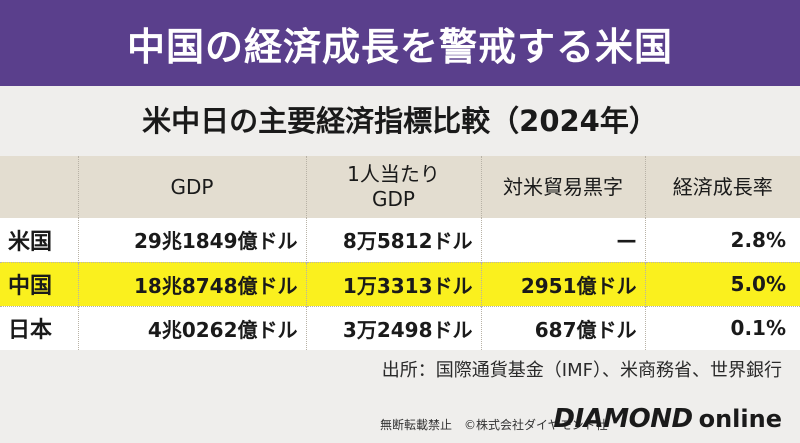 The height and width of the screenshot is (443, 800). Describe the element at coordinates (722, 328) in the screenshot. I see `growth-cell: 0.1%` at that location.